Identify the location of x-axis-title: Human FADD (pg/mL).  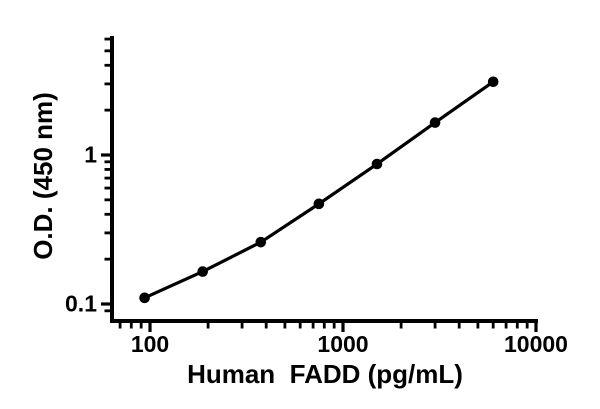
(325, 374).